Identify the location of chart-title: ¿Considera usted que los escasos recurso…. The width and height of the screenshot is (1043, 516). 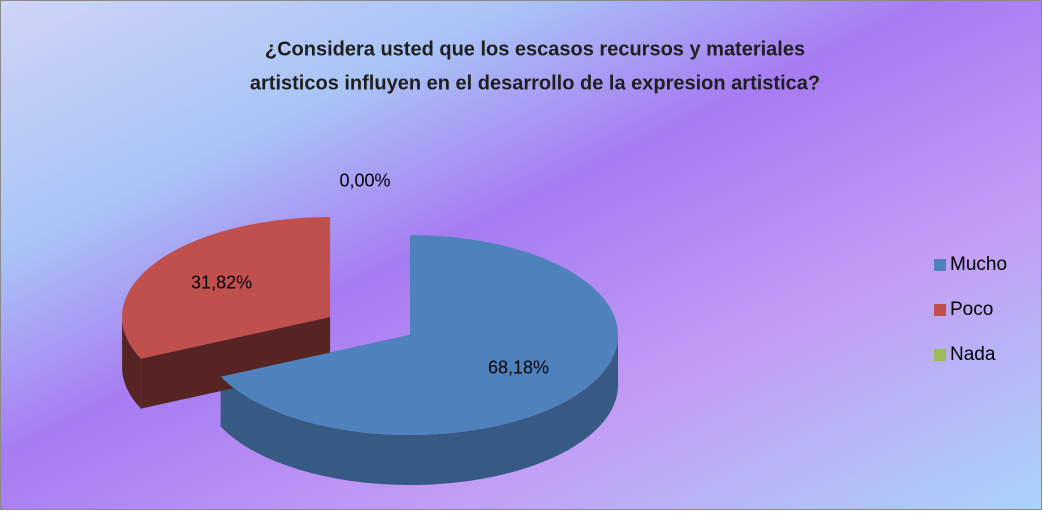
(535, 49).